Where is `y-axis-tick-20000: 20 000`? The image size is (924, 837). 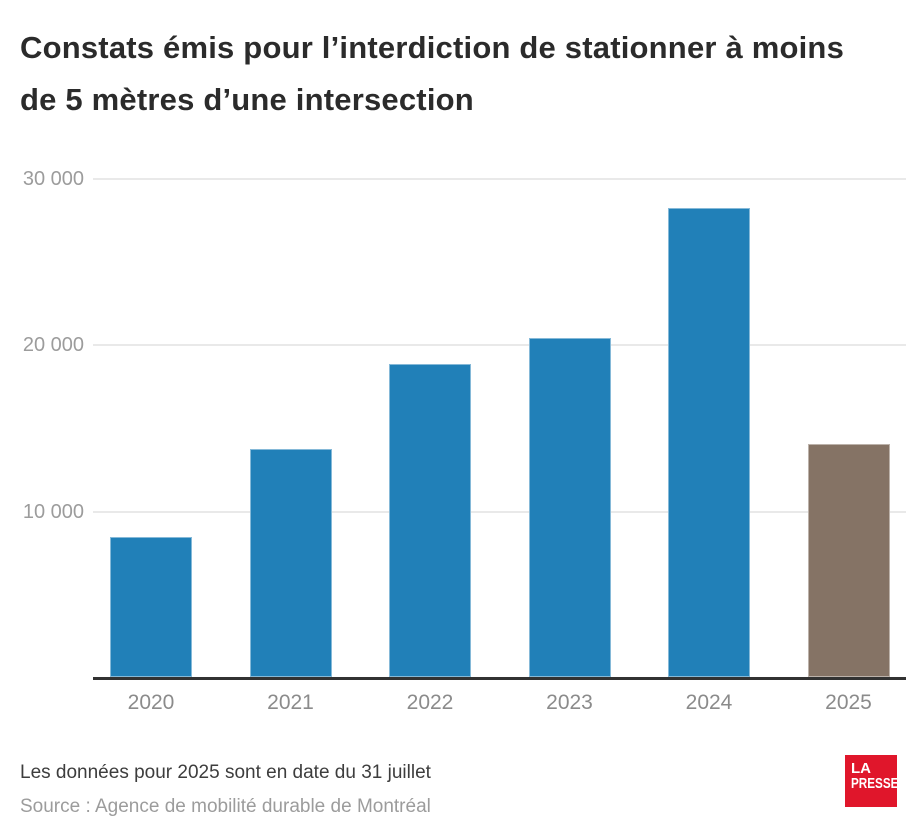
y-axis-tick-20000: 20 000 is located at coordinates (53, 345).